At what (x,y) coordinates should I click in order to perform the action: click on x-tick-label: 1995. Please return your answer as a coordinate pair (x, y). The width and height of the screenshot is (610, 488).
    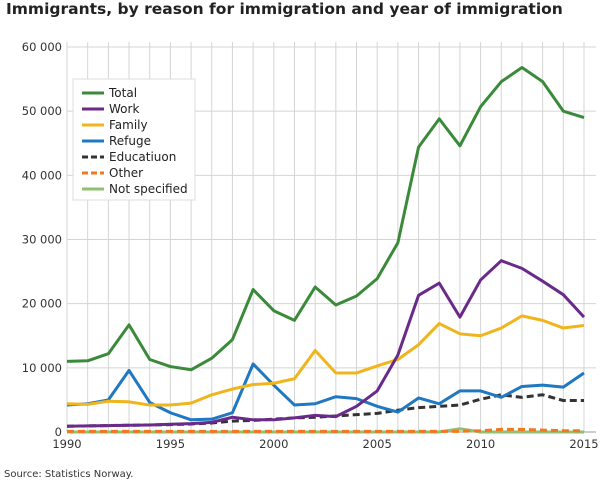
    Looking at the image, I should click on (170, 444).